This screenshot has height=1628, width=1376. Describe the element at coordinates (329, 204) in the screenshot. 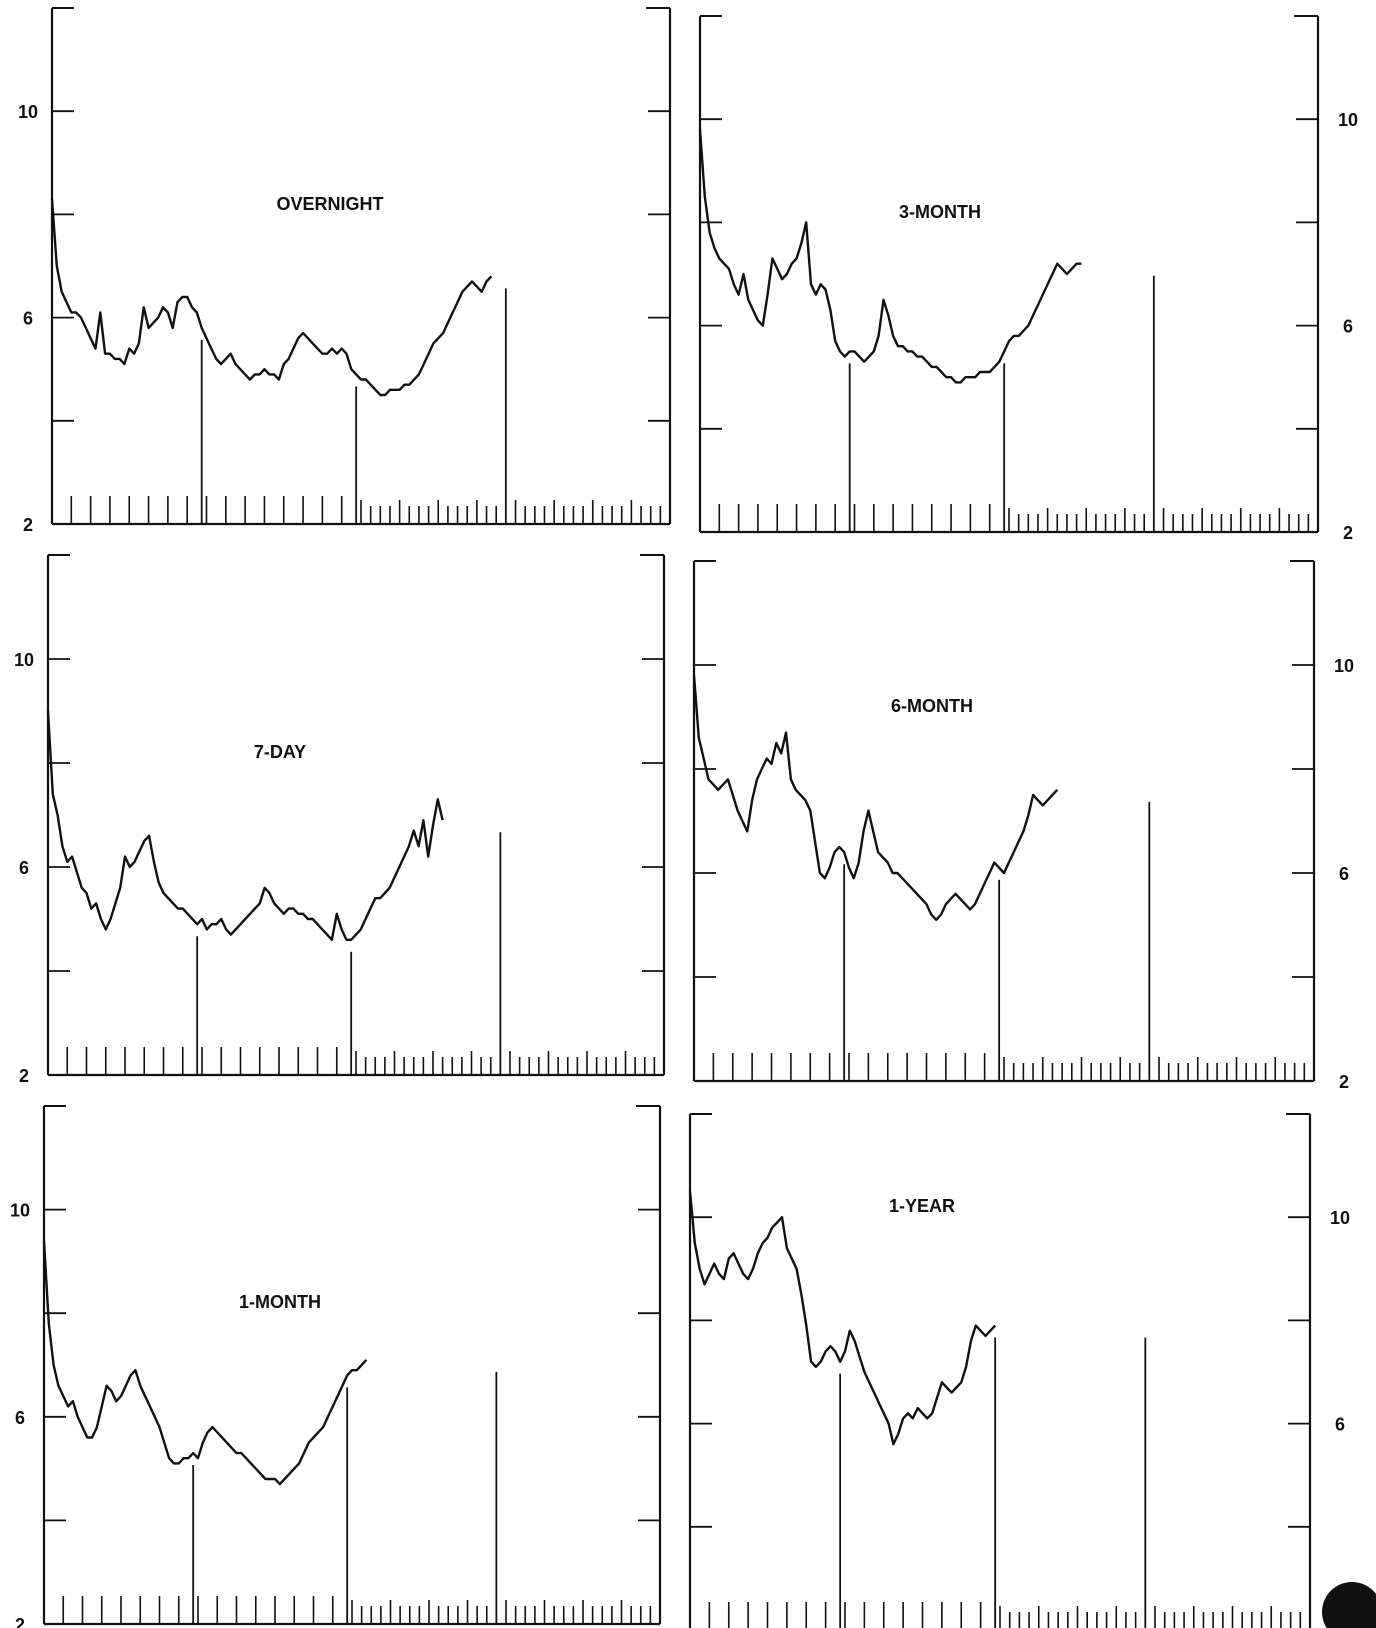

I see `chart-title: OVERNIGHT` at that location.